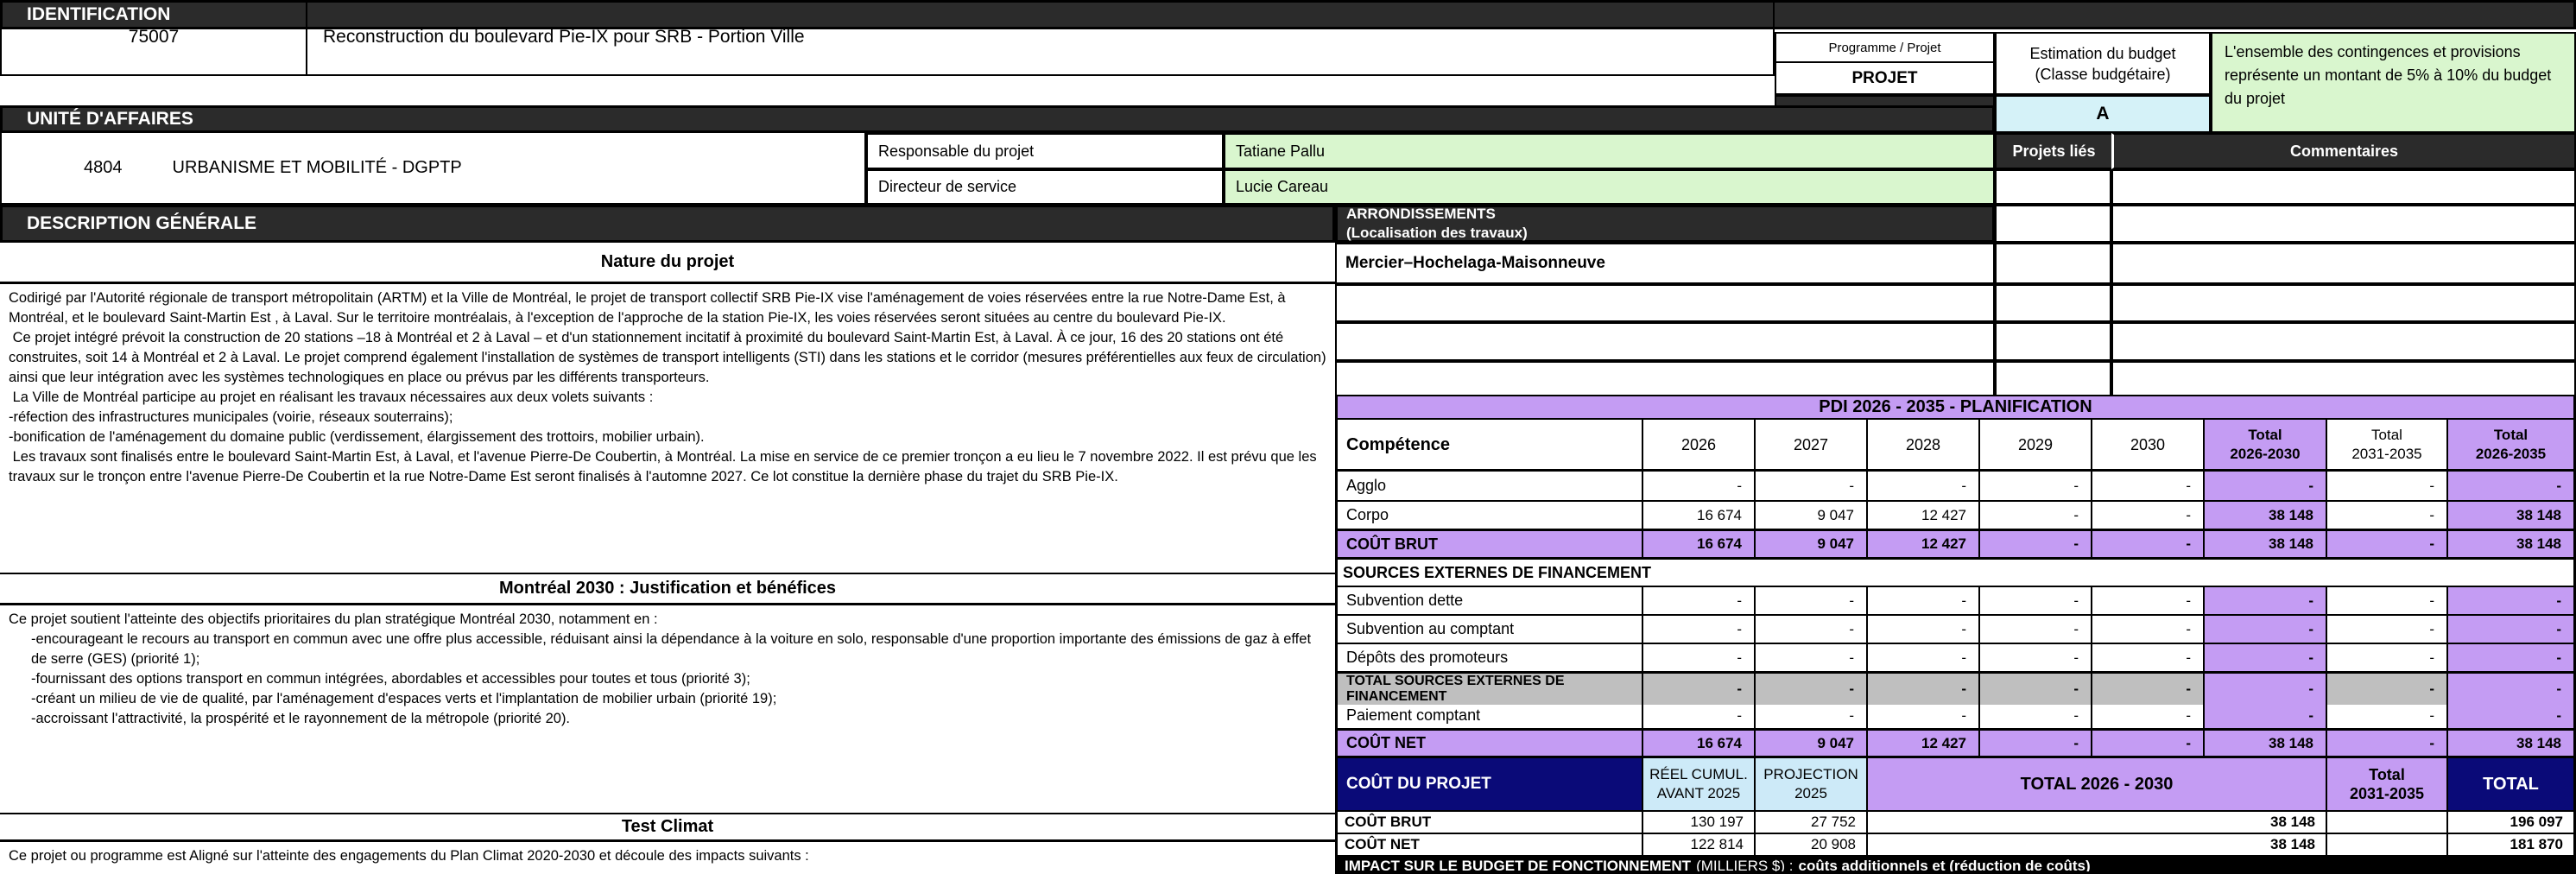 This screenshot has width=2576, height=874. What do you see at coordinates (1812, 844) in the screenshot?
I see `projection-value: 20 908` at bounding box center [1812, 844].